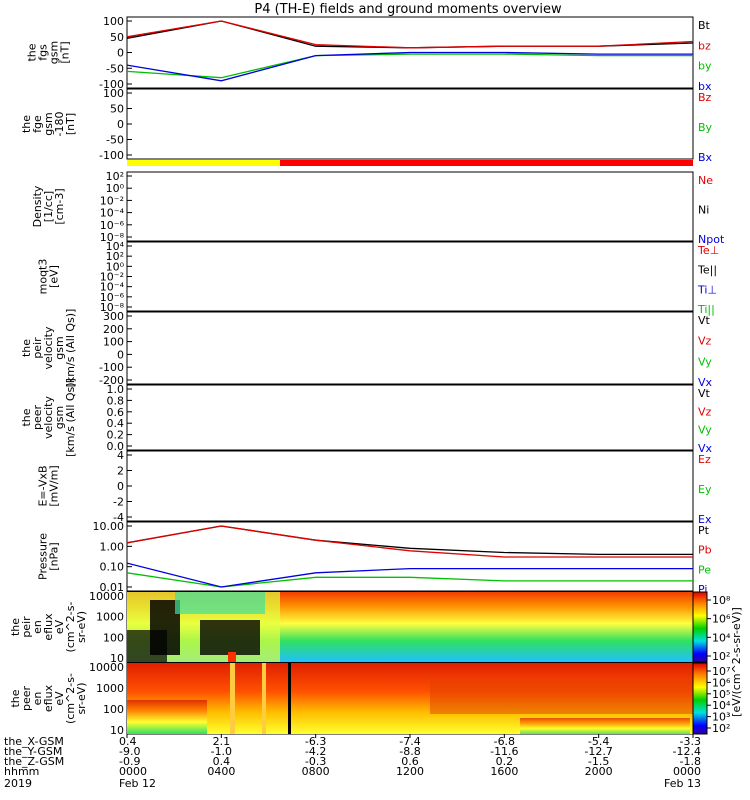 This screenshot has width=750, height=800. Describe the element at coordinates (704, 45) in the screenshot. I see `legend-bz: bz` at that location.